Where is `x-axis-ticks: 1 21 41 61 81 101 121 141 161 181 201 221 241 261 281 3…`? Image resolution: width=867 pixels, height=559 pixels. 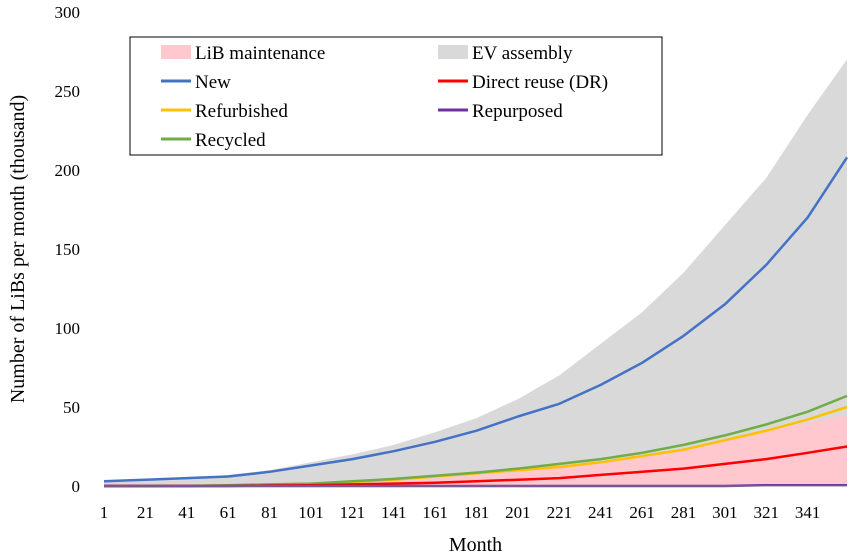 x-axis-ticks: 1 21 41 61 81 101 121 141 161 181 201 221 241 261 281 3… is located at coordinates (460, 512).